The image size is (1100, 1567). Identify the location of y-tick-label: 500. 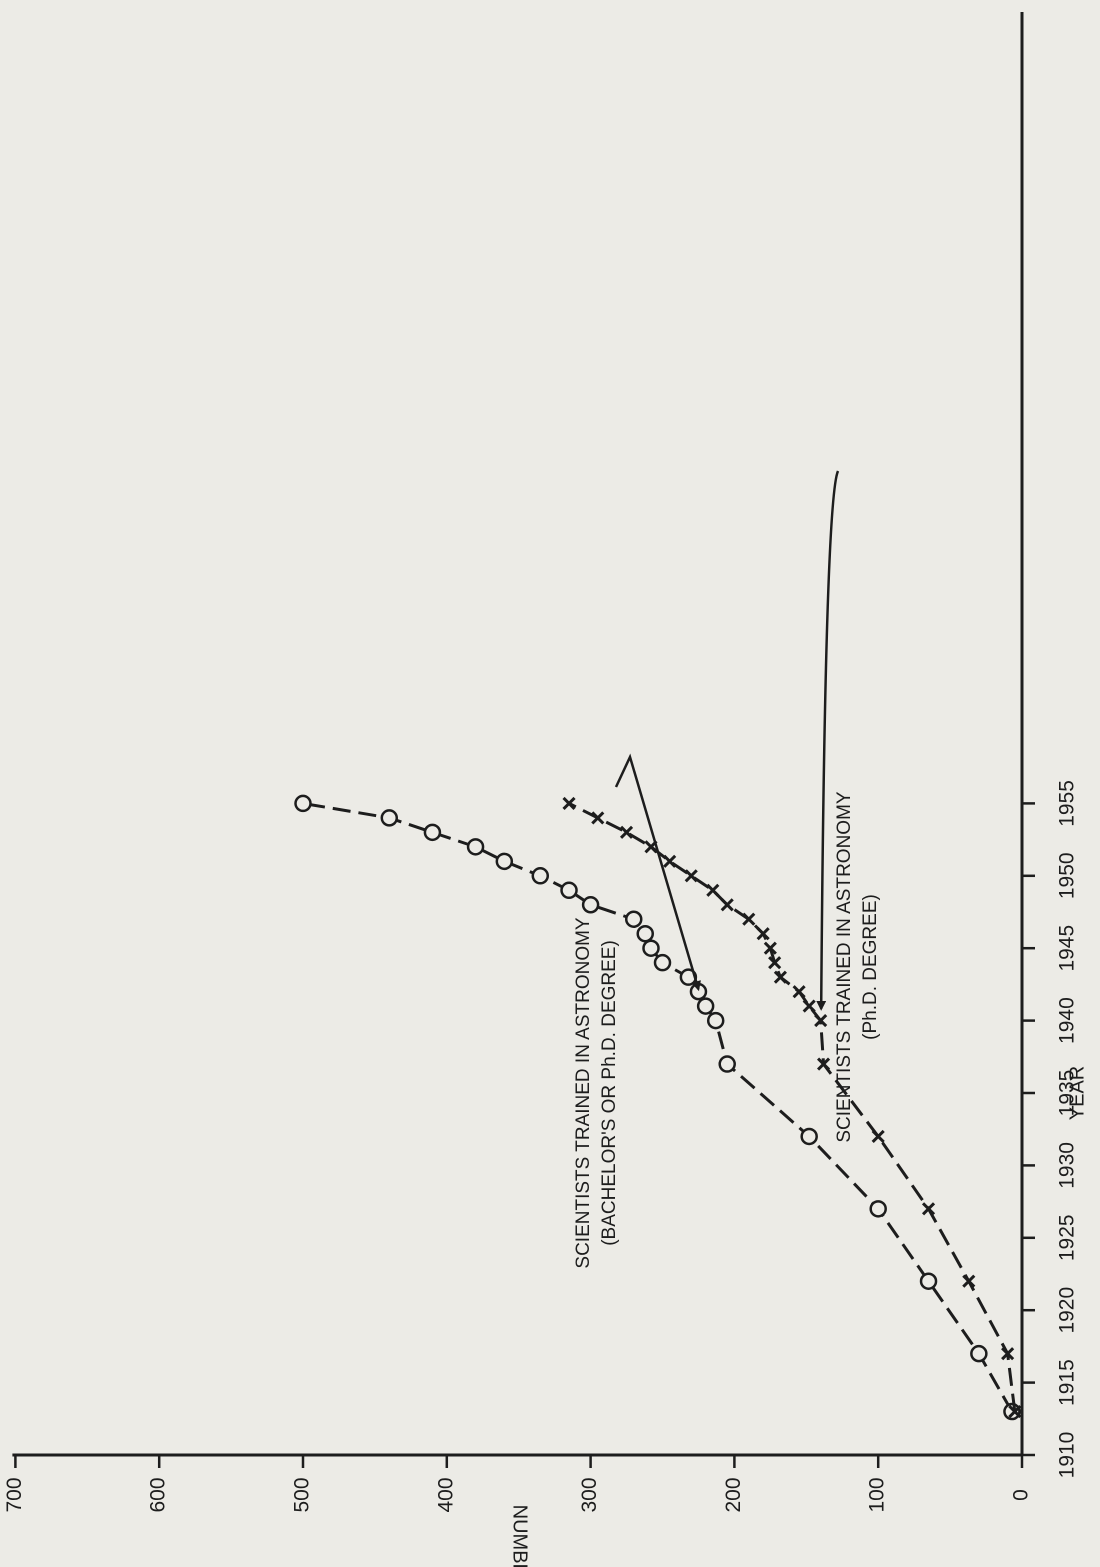
(302, 1494).